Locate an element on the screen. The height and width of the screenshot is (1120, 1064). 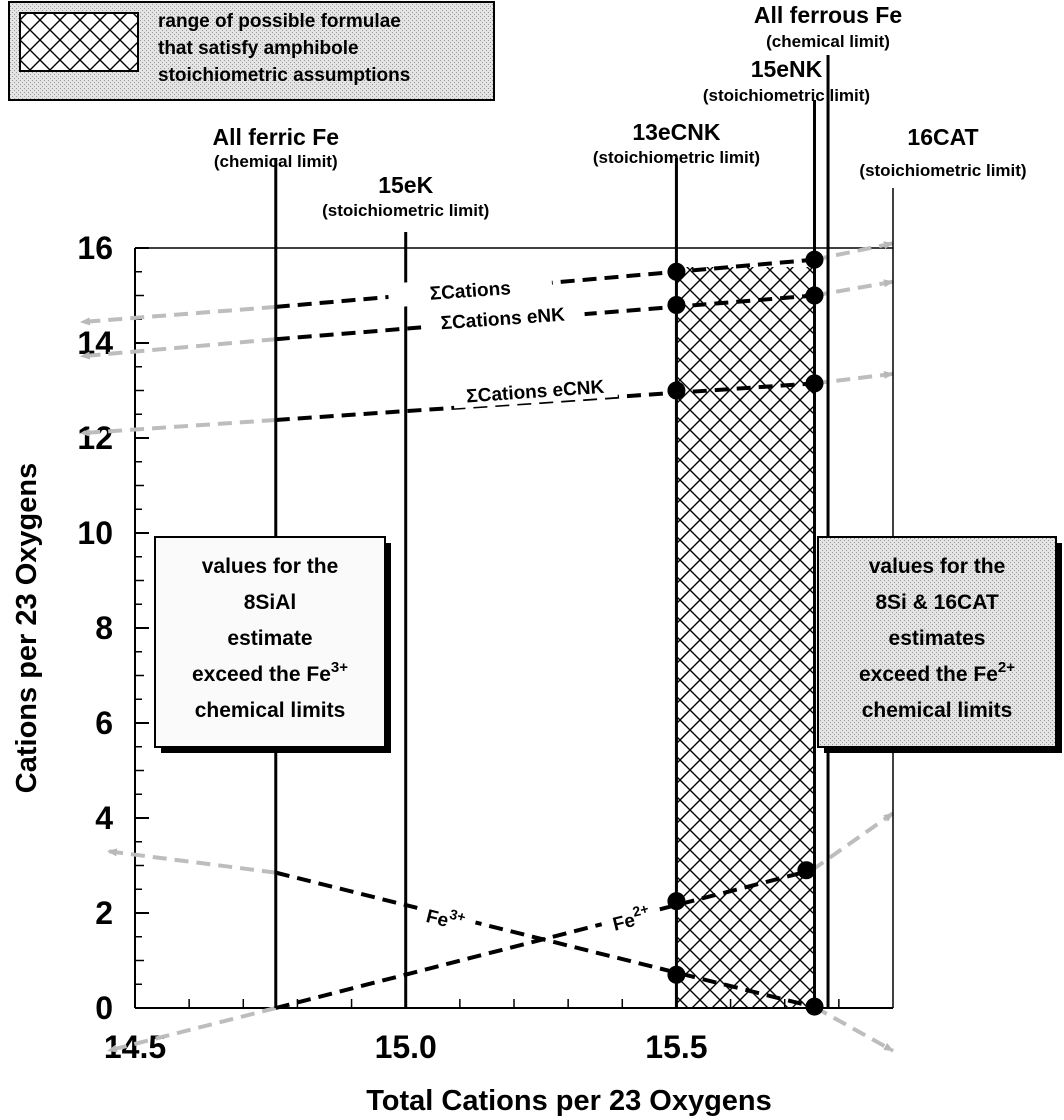
cations-label-text: Cations is located at coordinates (476, 291).